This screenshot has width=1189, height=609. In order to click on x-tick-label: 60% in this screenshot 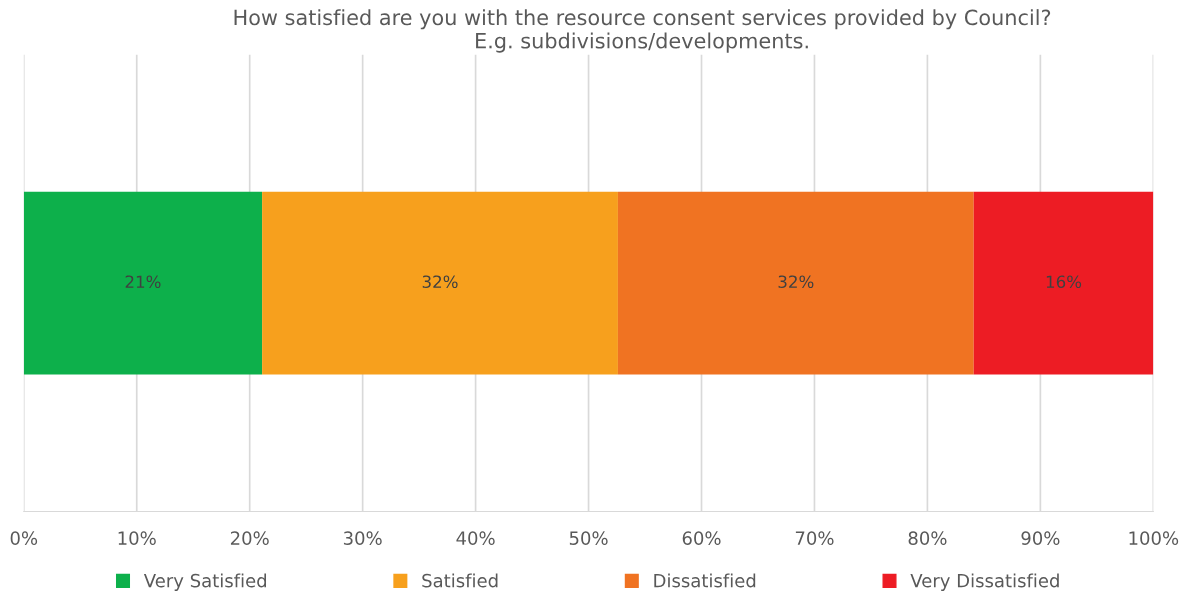, I will do `click(701, 538)`.